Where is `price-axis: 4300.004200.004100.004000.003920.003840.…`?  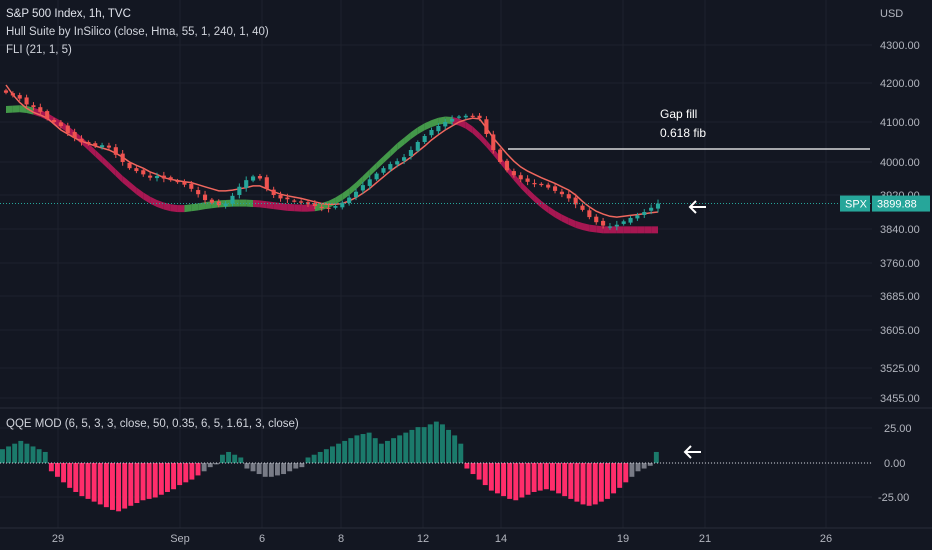 price-axis: 4300.004200.004100.004000.003920.003840.… is located at coordinates (900, 222).